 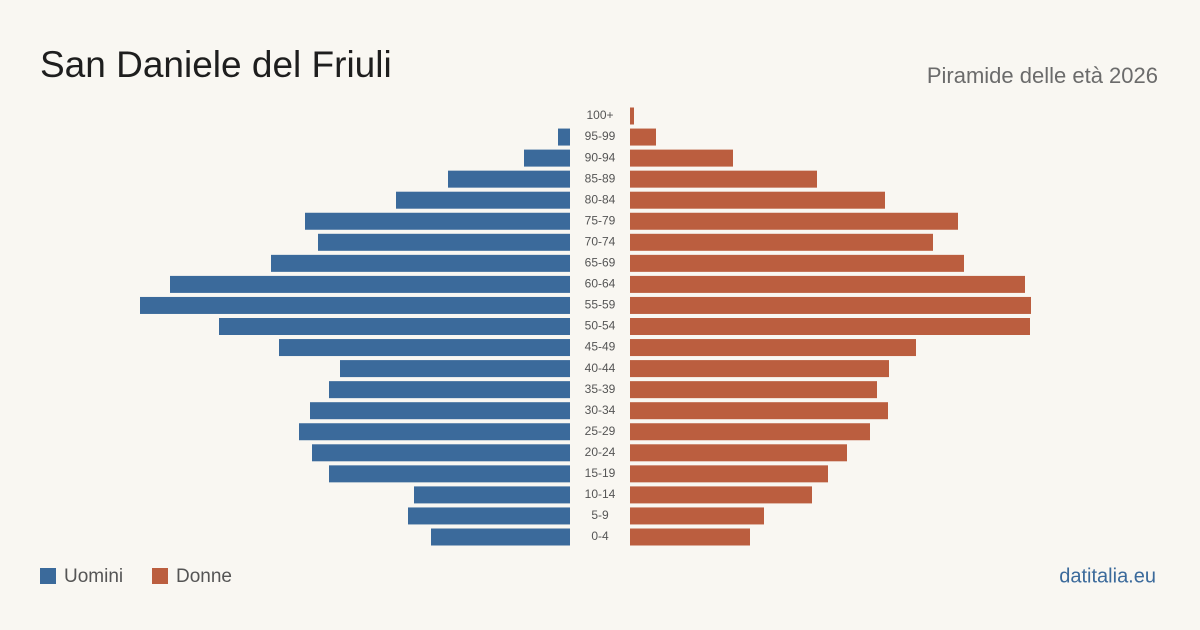 What do you see at coordinates (600, 410) in the screenshot?
I see `category-label: 30-34` at bounding box center [600, 410].